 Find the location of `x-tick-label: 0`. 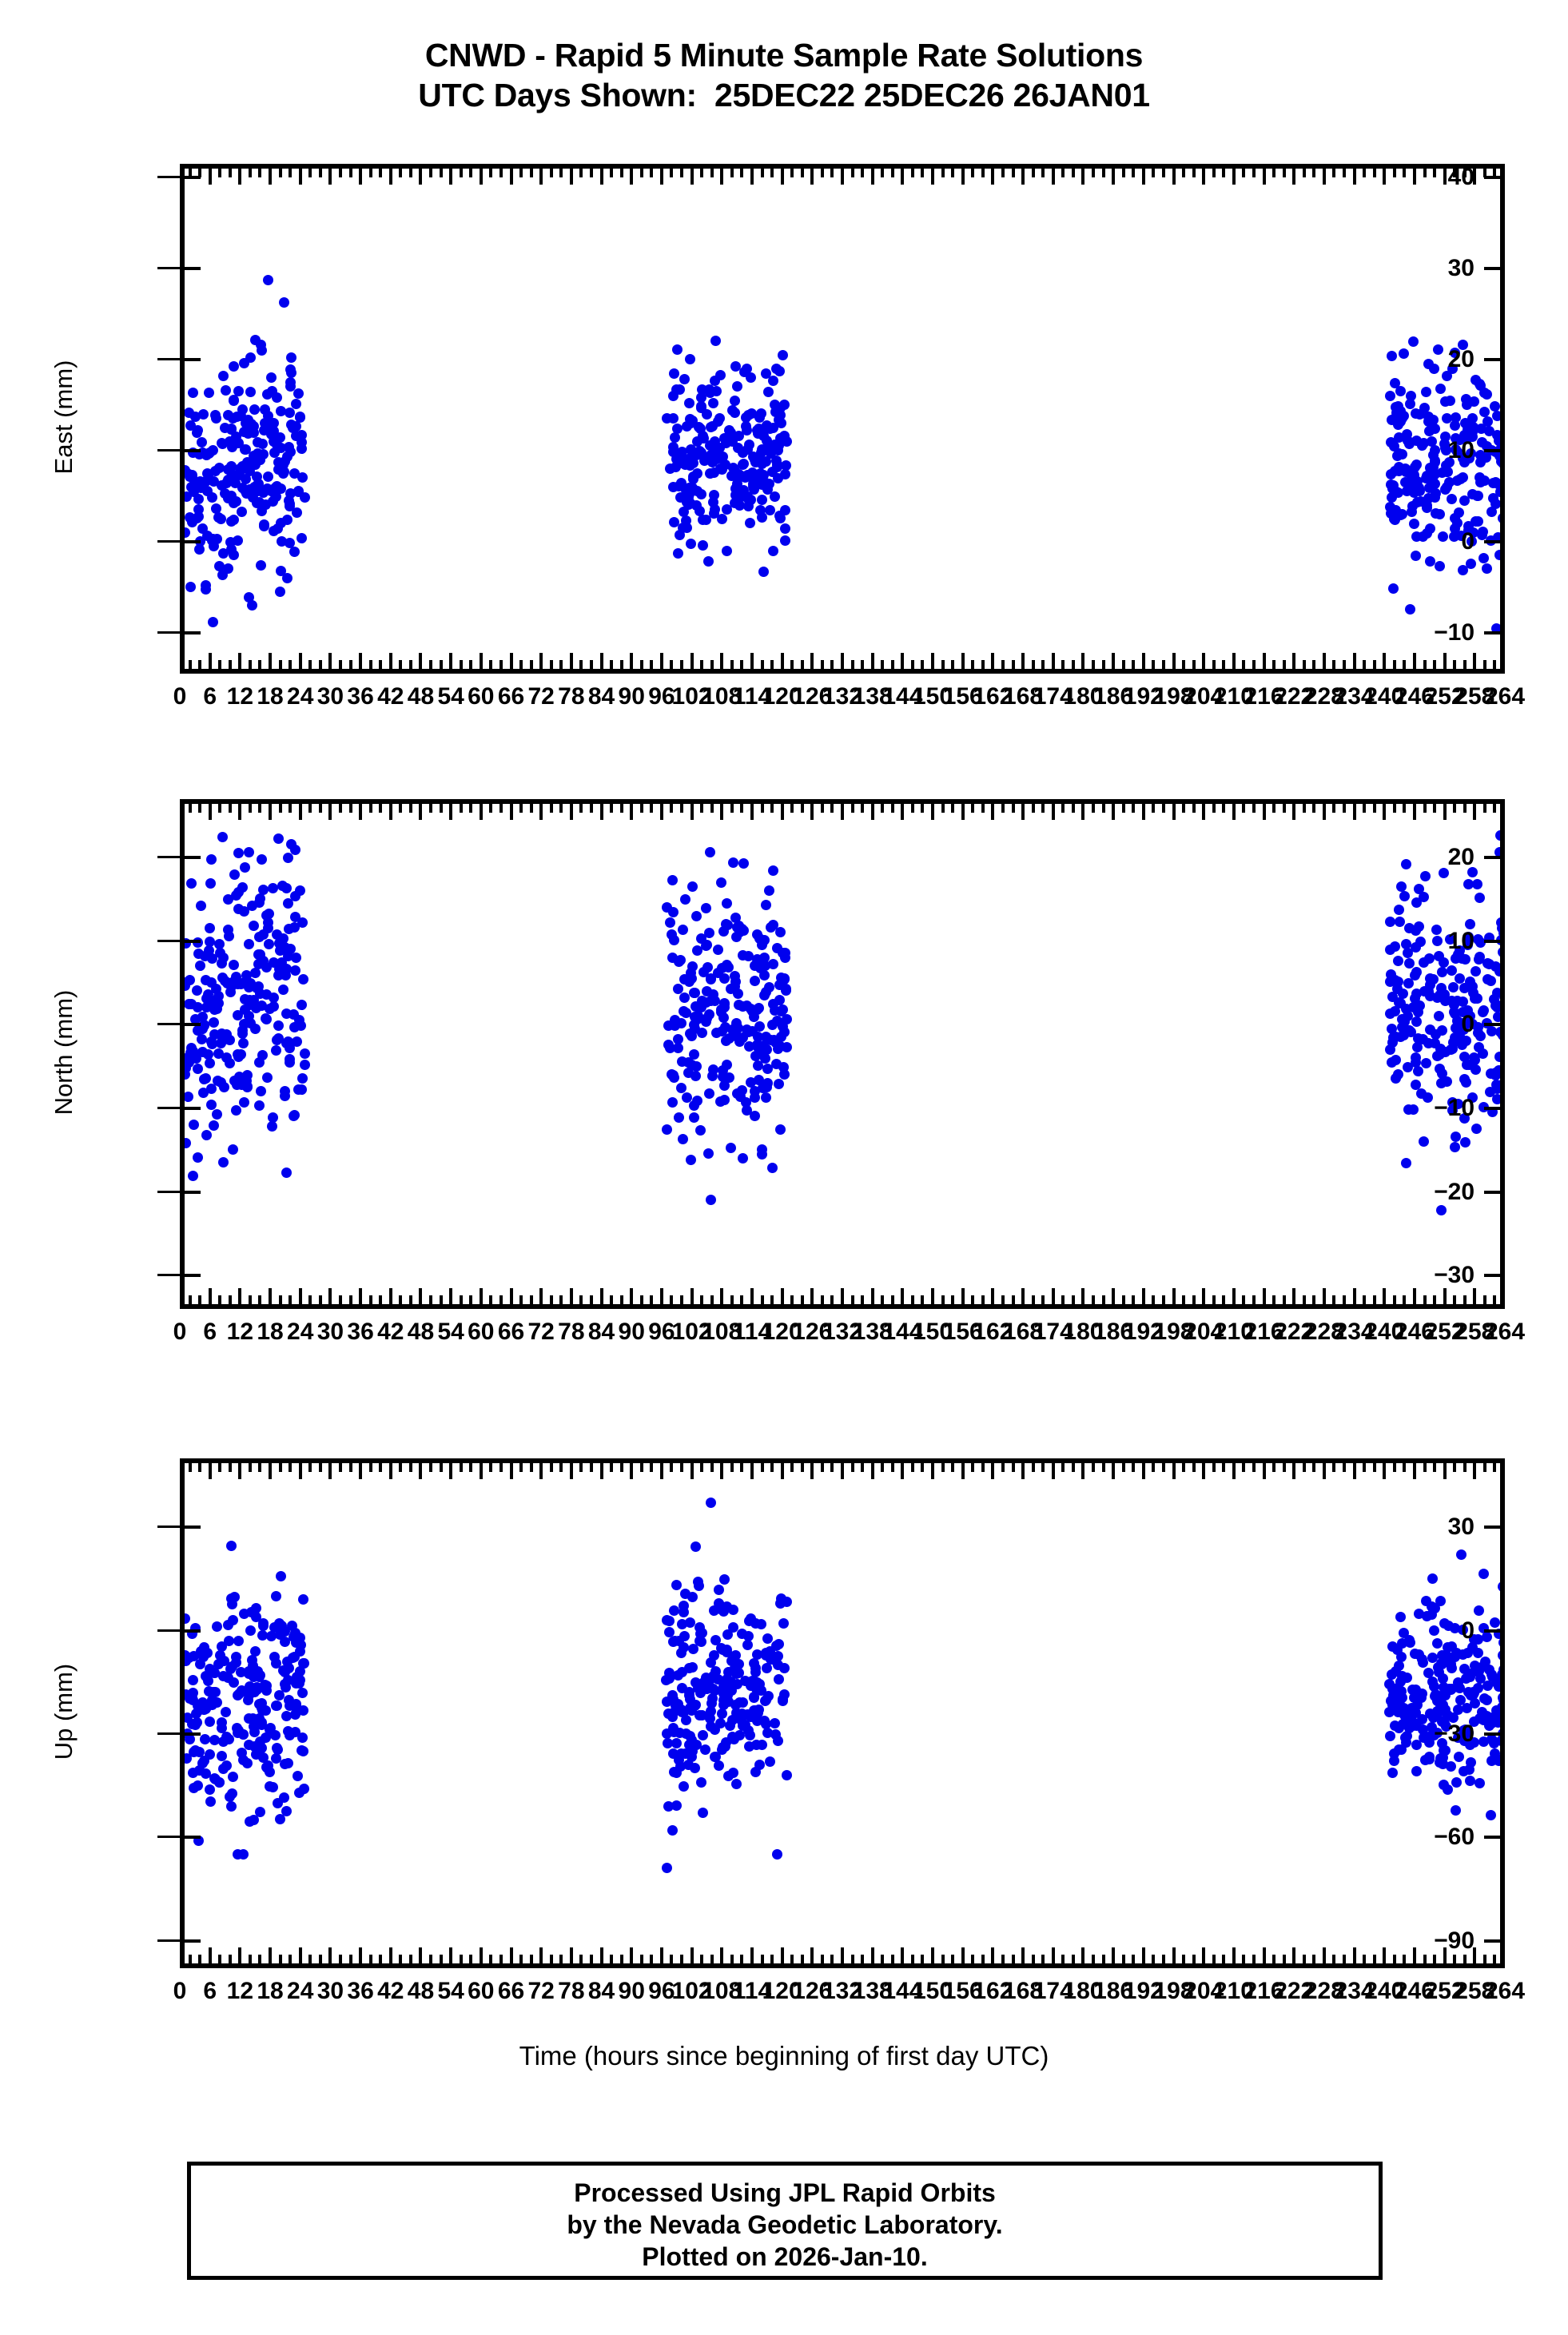

x-tick-label: 0 is located at coordinates (180, 1332).